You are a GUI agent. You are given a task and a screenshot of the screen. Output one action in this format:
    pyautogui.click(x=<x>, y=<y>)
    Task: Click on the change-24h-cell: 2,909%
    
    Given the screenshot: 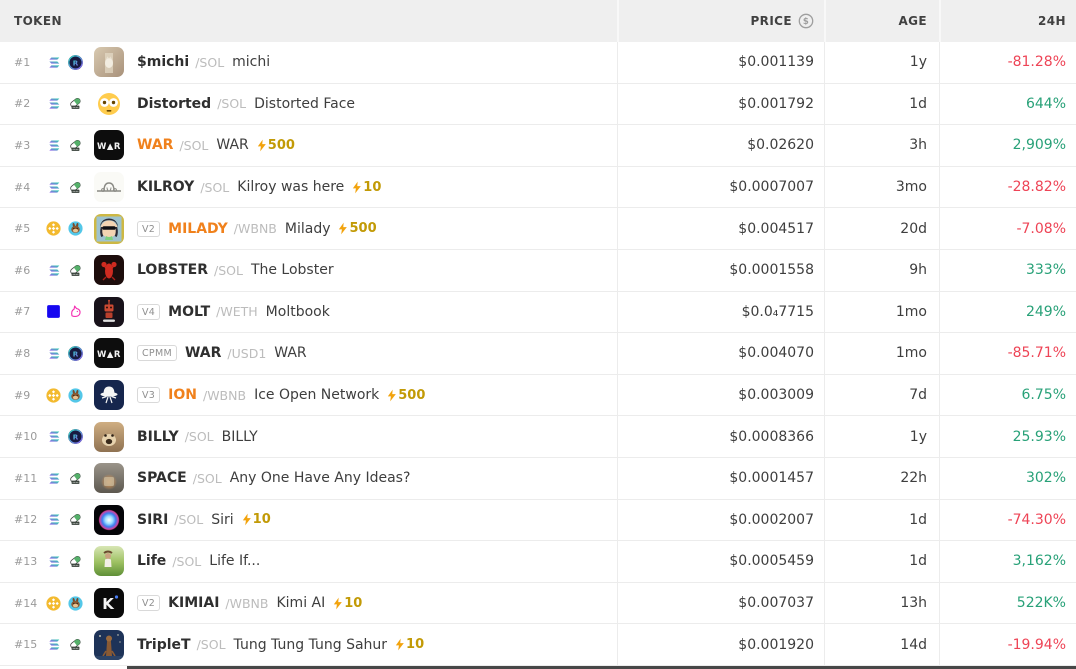 What is the action you would take?
    pyautogui.click(x=1007, y=145)
    